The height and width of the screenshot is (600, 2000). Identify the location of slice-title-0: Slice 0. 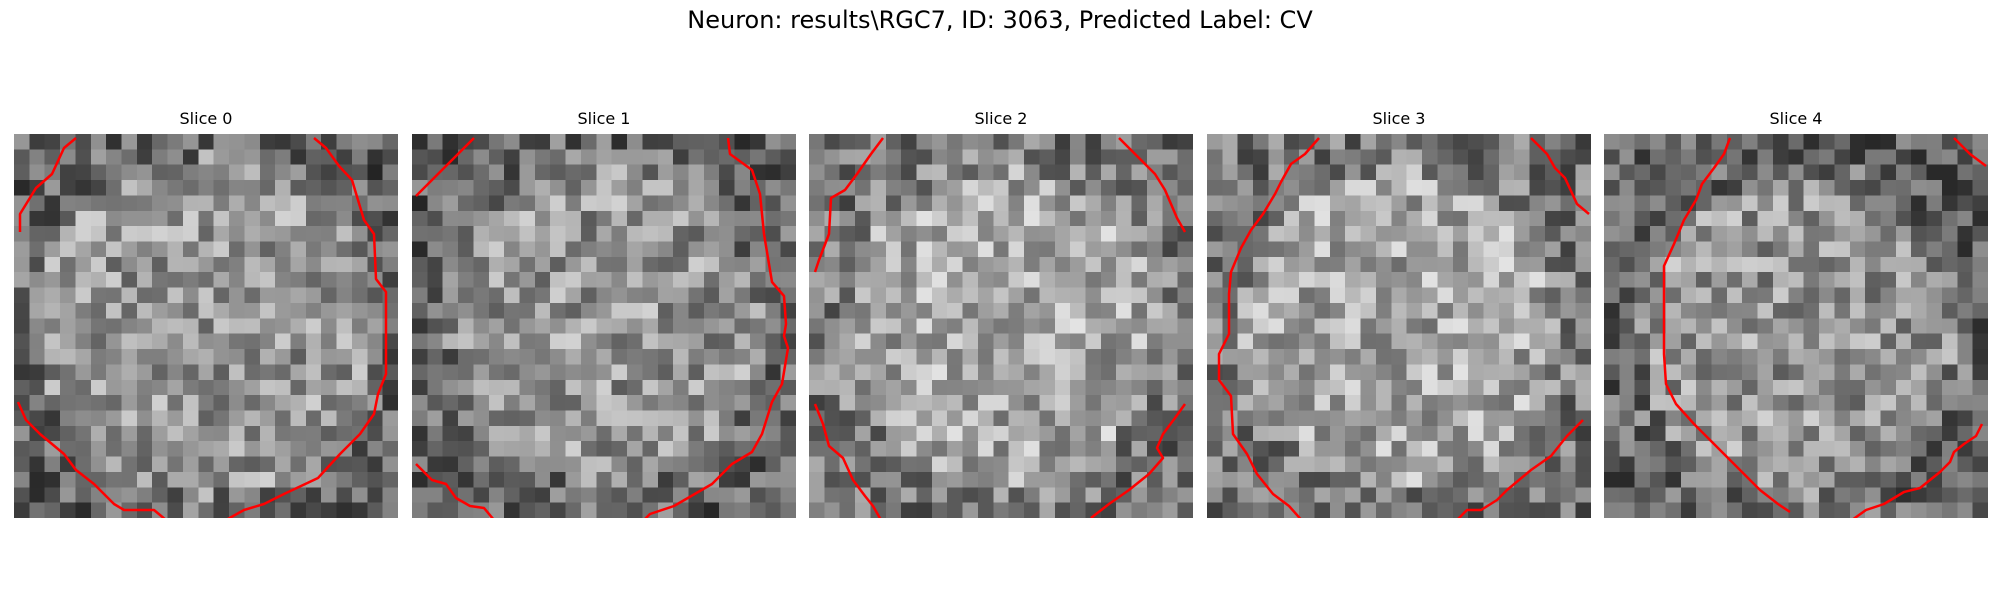
(206, 118).